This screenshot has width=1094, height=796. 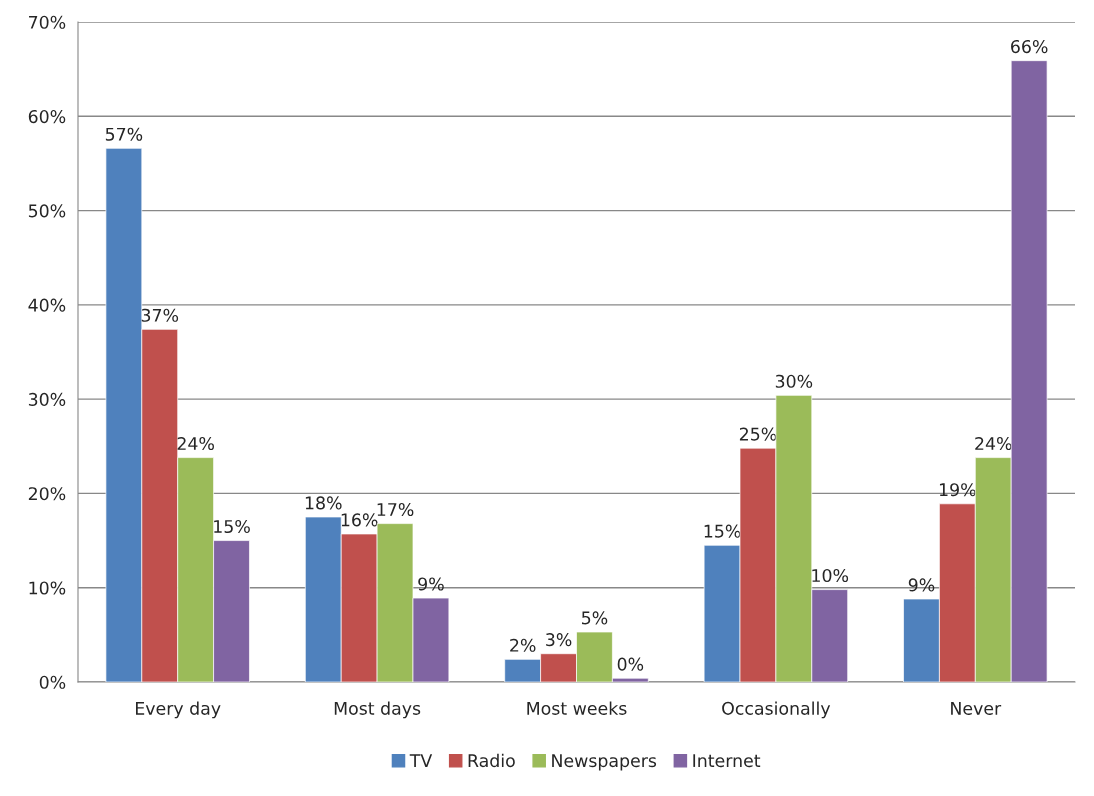 What do you see at coordinates (124, 134) in the screenshot?
I see `data-label: 57%` at bounding box center [124, 134].